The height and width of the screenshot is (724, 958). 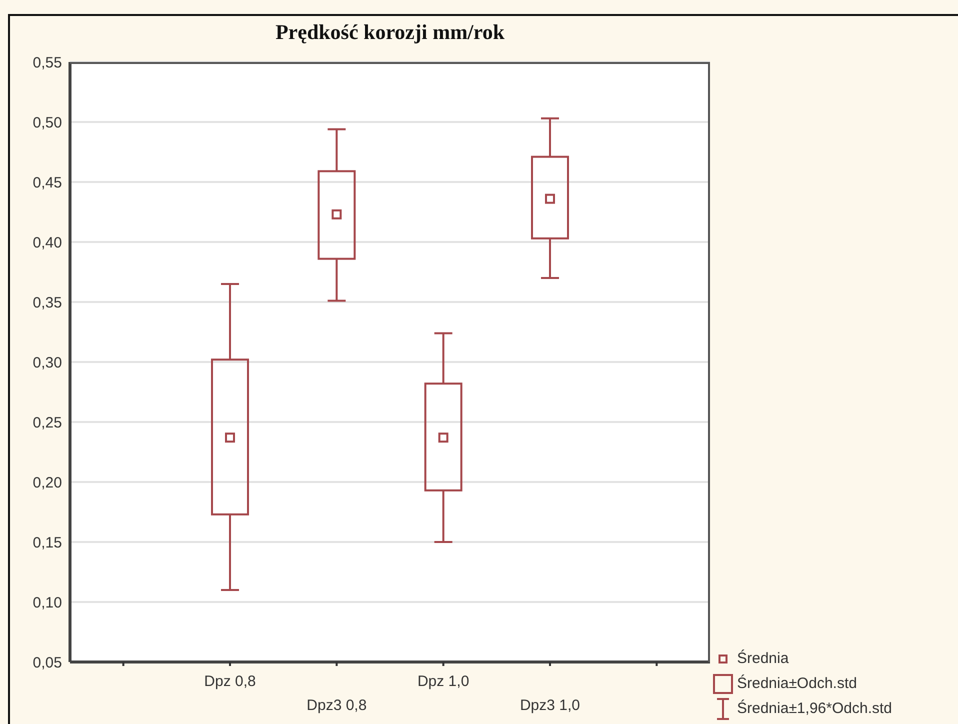 I want to click on y-tick-label: 0,10, so click(x=47, y=603).